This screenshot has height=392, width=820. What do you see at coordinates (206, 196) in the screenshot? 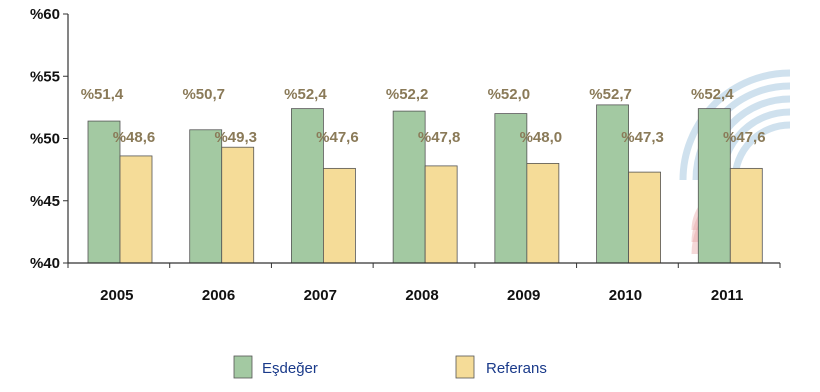
I see `bar-esdeger-2006` at bounding box center [206, 196].